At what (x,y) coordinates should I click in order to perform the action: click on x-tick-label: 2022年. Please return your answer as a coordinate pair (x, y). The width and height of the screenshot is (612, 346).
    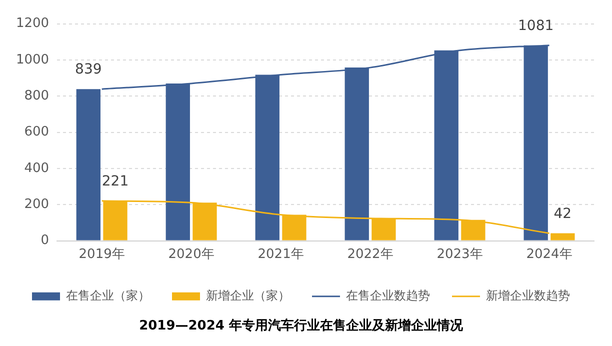
    Looking at the image, I should click on (370, 254).